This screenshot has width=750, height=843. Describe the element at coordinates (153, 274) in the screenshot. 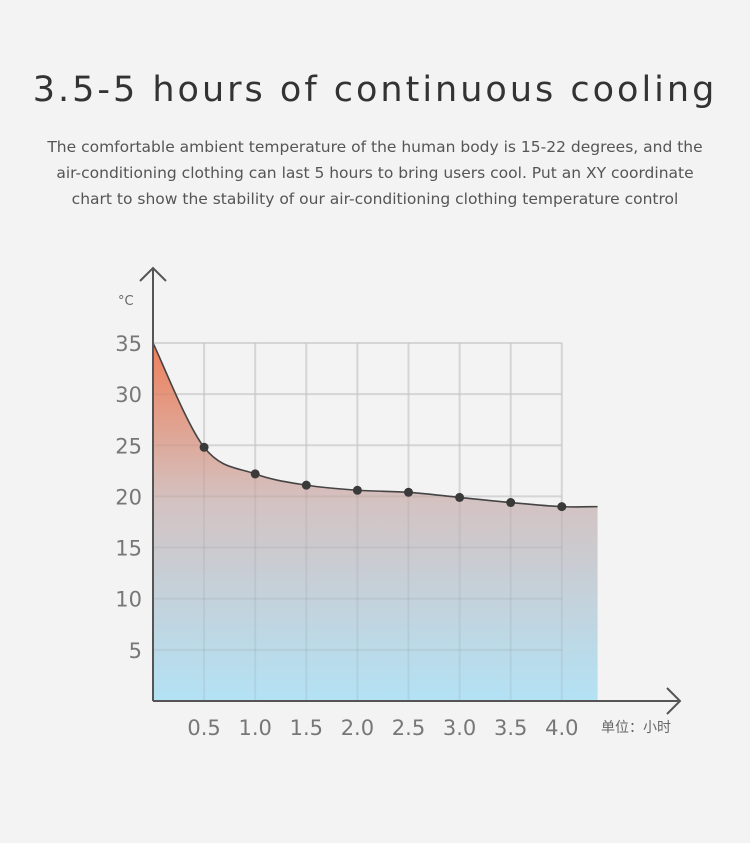

I see `y-axis-arrow-icon` at that location.